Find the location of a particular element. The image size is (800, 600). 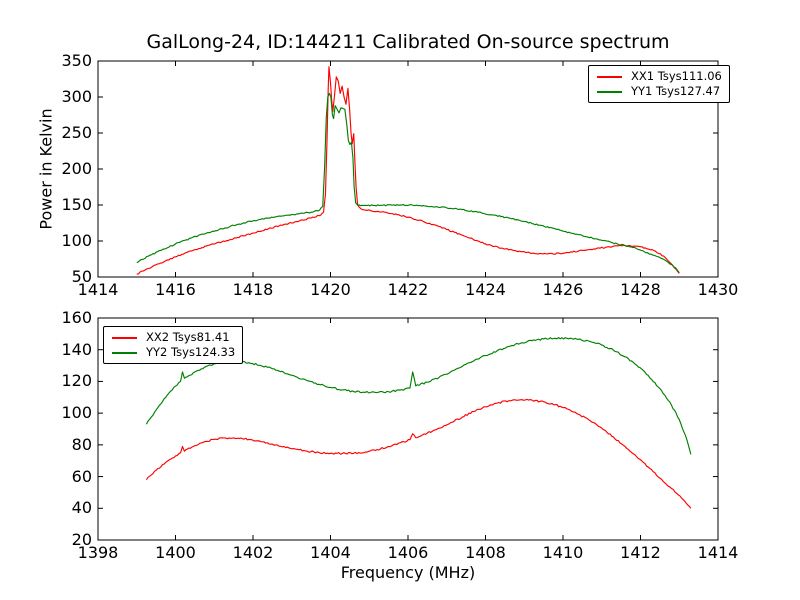

legend-entry: YY1 Tsys127.47 is located at coordinates (659, 91).